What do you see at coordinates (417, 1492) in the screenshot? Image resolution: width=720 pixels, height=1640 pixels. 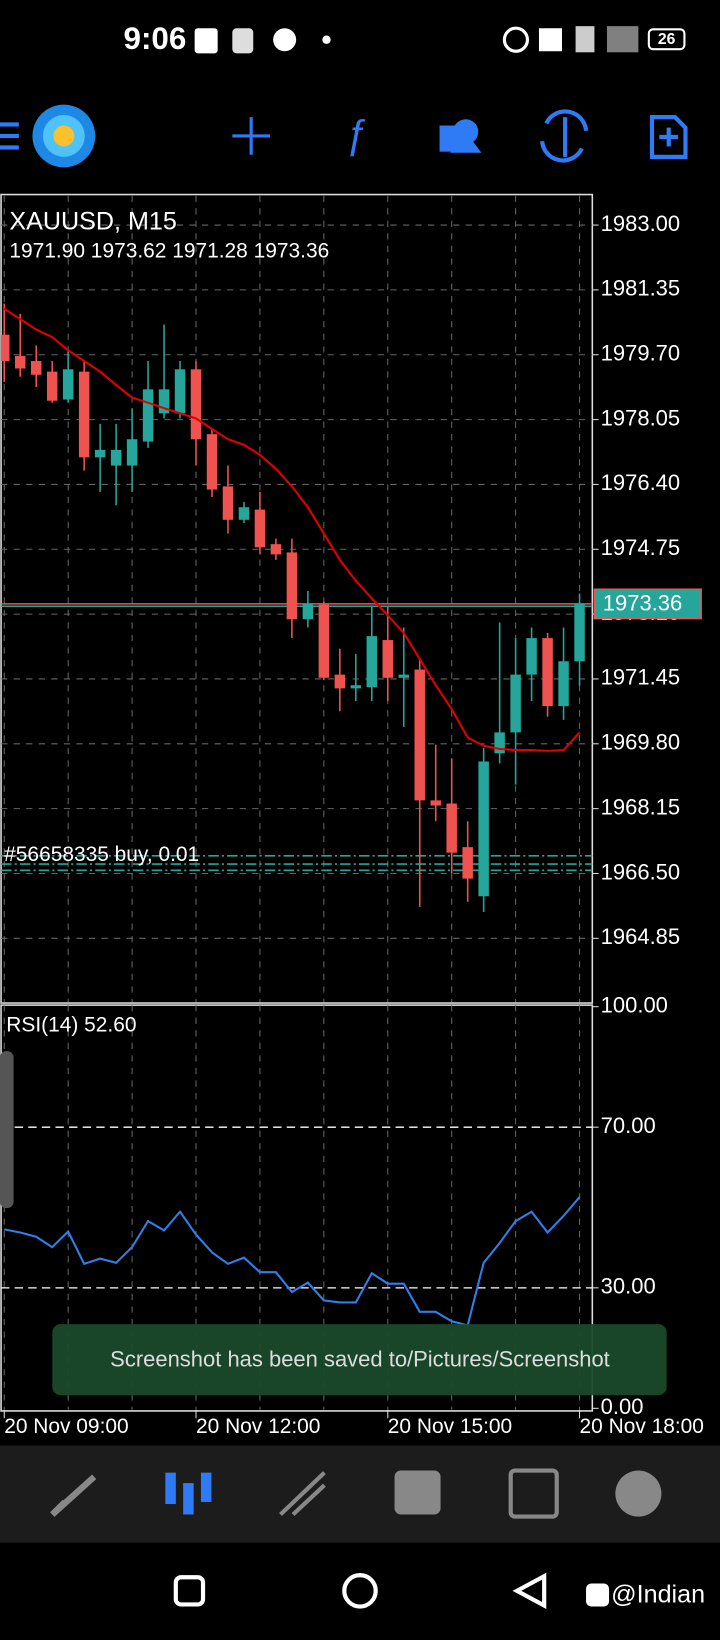 I see `history-tab` at bounding box center [417, 1492].